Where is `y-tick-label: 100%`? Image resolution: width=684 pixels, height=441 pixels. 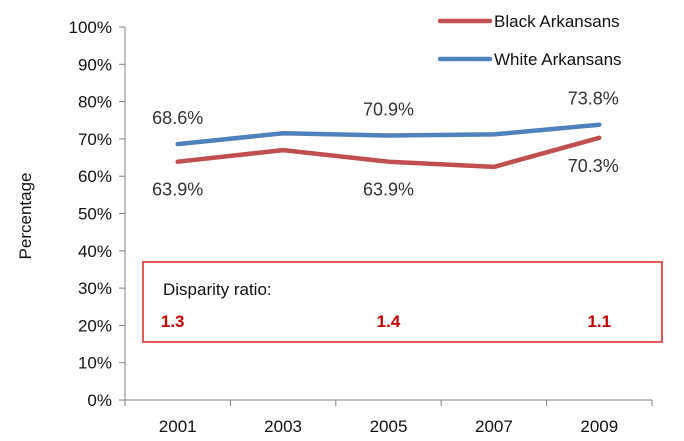
y-tick-label: 100% is located at coordinates (90, 27).